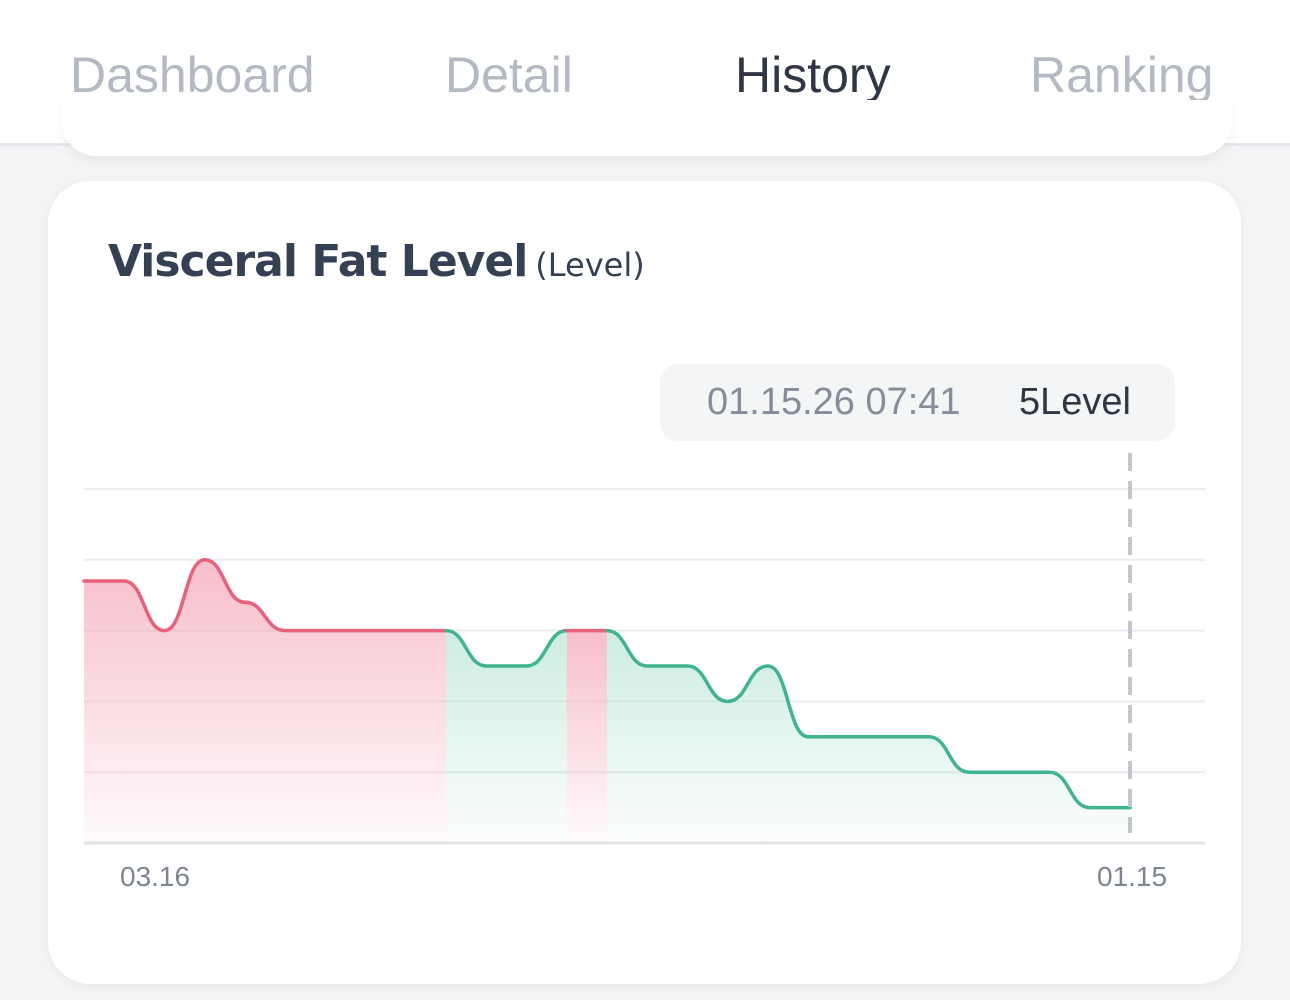 The width and height of the screenshot is (1290, 1000). Describe the element at coordinates (813, 75) in the screenshot. I see `tab-history: History` at that location.